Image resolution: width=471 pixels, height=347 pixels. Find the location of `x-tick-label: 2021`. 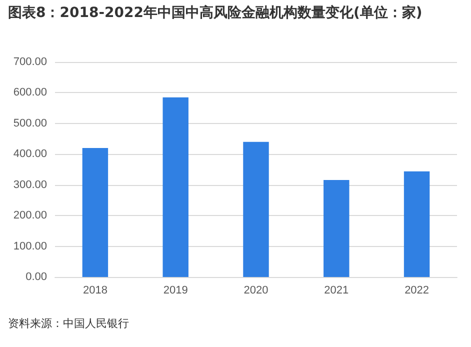

x-tick-label: 2021 is located at coordinates (336, 290).